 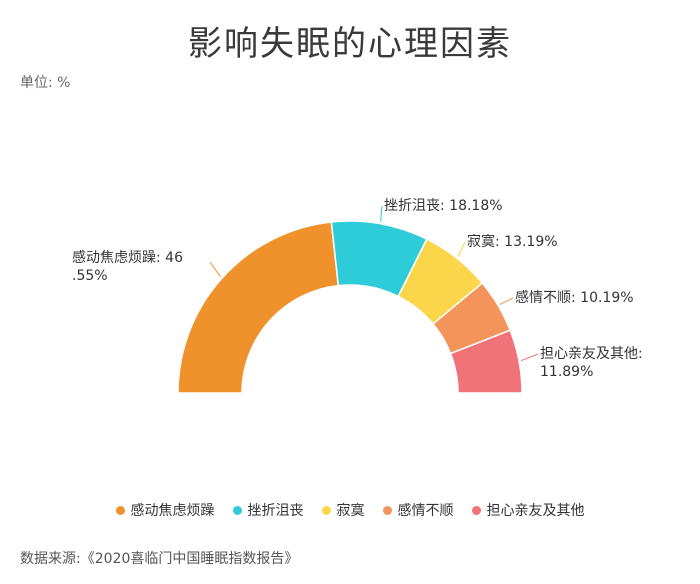 I want to click on legend-label: 感情不顺, so click(x=425, y=511).